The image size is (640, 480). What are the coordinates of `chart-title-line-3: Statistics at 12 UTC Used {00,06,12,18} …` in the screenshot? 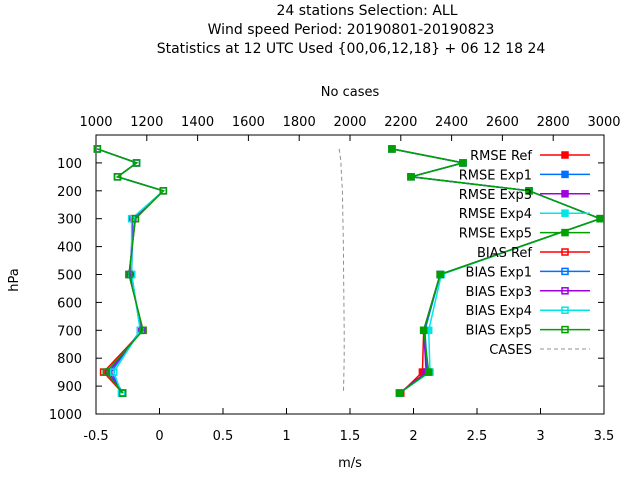 It's located at (351, 49).